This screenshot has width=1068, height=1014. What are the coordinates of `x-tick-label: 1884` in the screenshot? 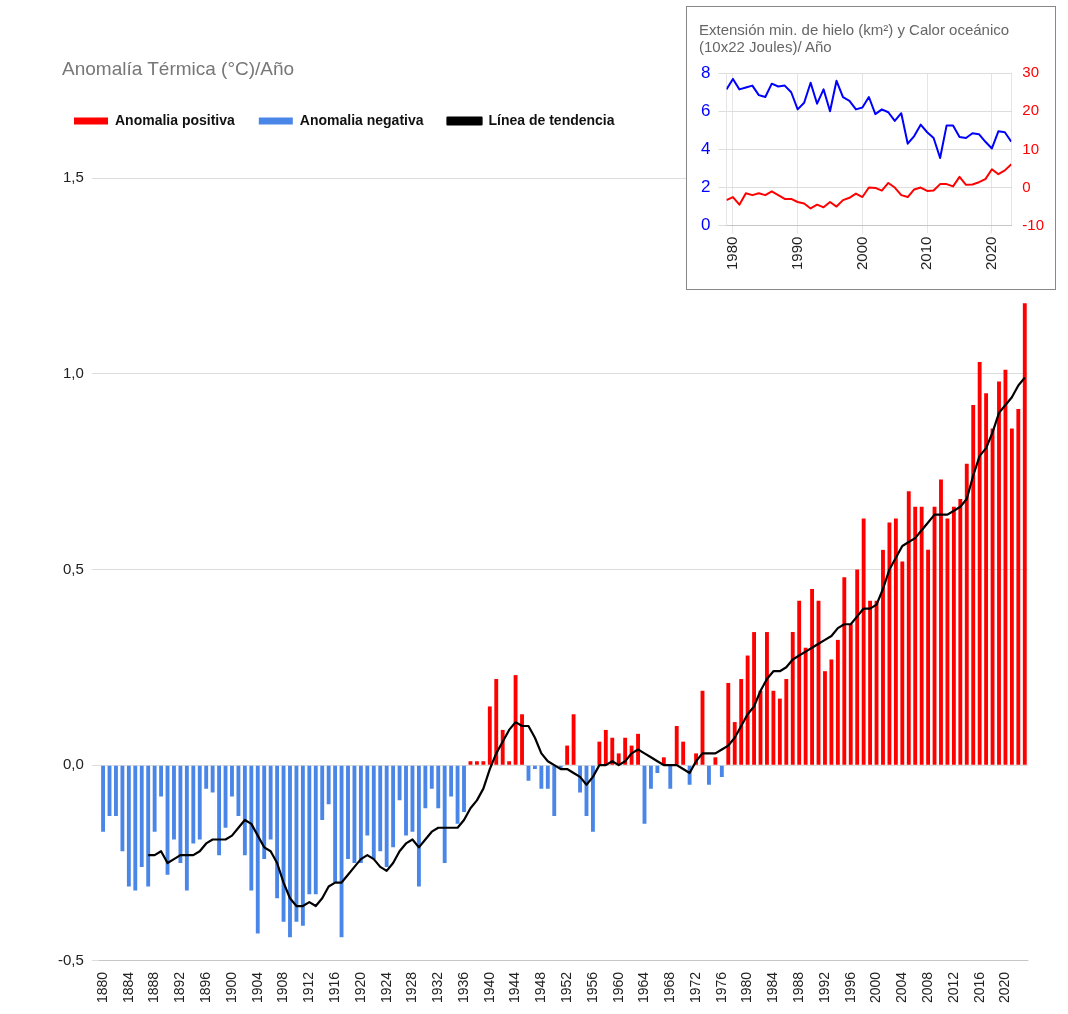 It's located at (127, 987).